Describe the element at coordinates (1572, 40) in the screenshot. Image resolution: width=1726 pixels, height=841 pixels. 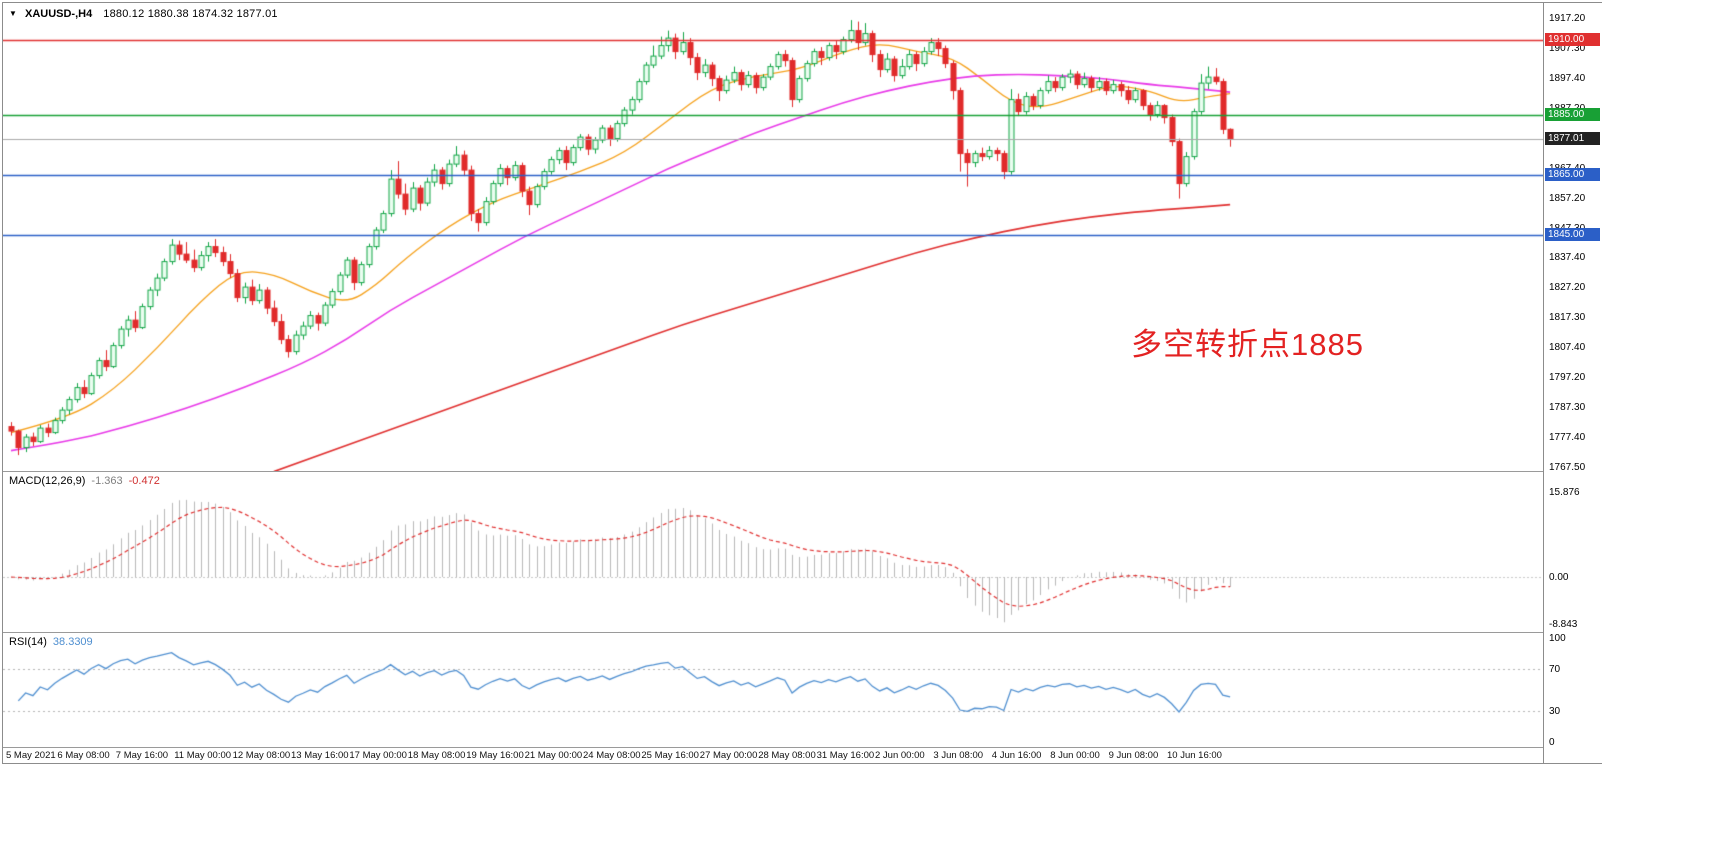
I see `price-tag: 1910.00` at that location.